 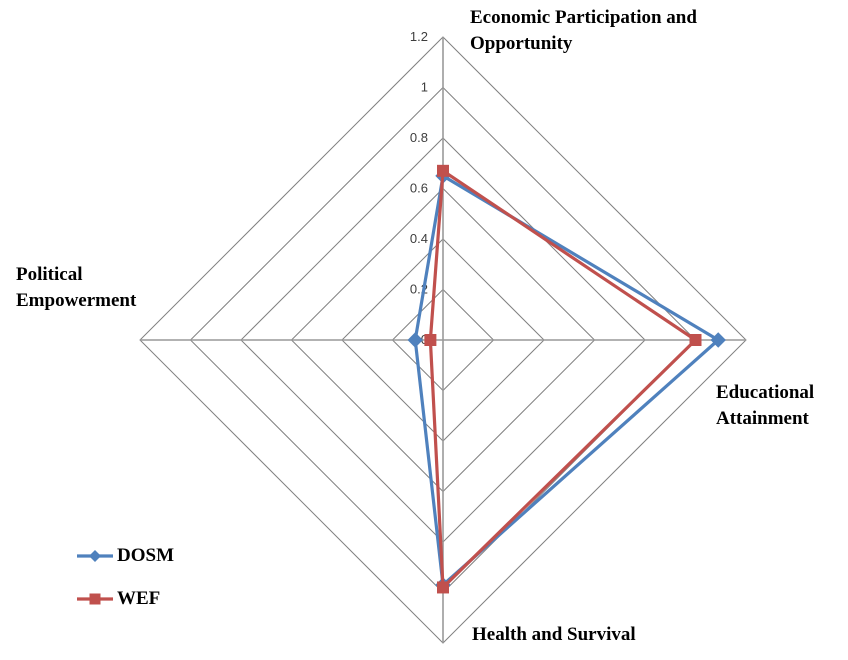 I want to click on wef-swatch-svg, so click(x=95, y=599).